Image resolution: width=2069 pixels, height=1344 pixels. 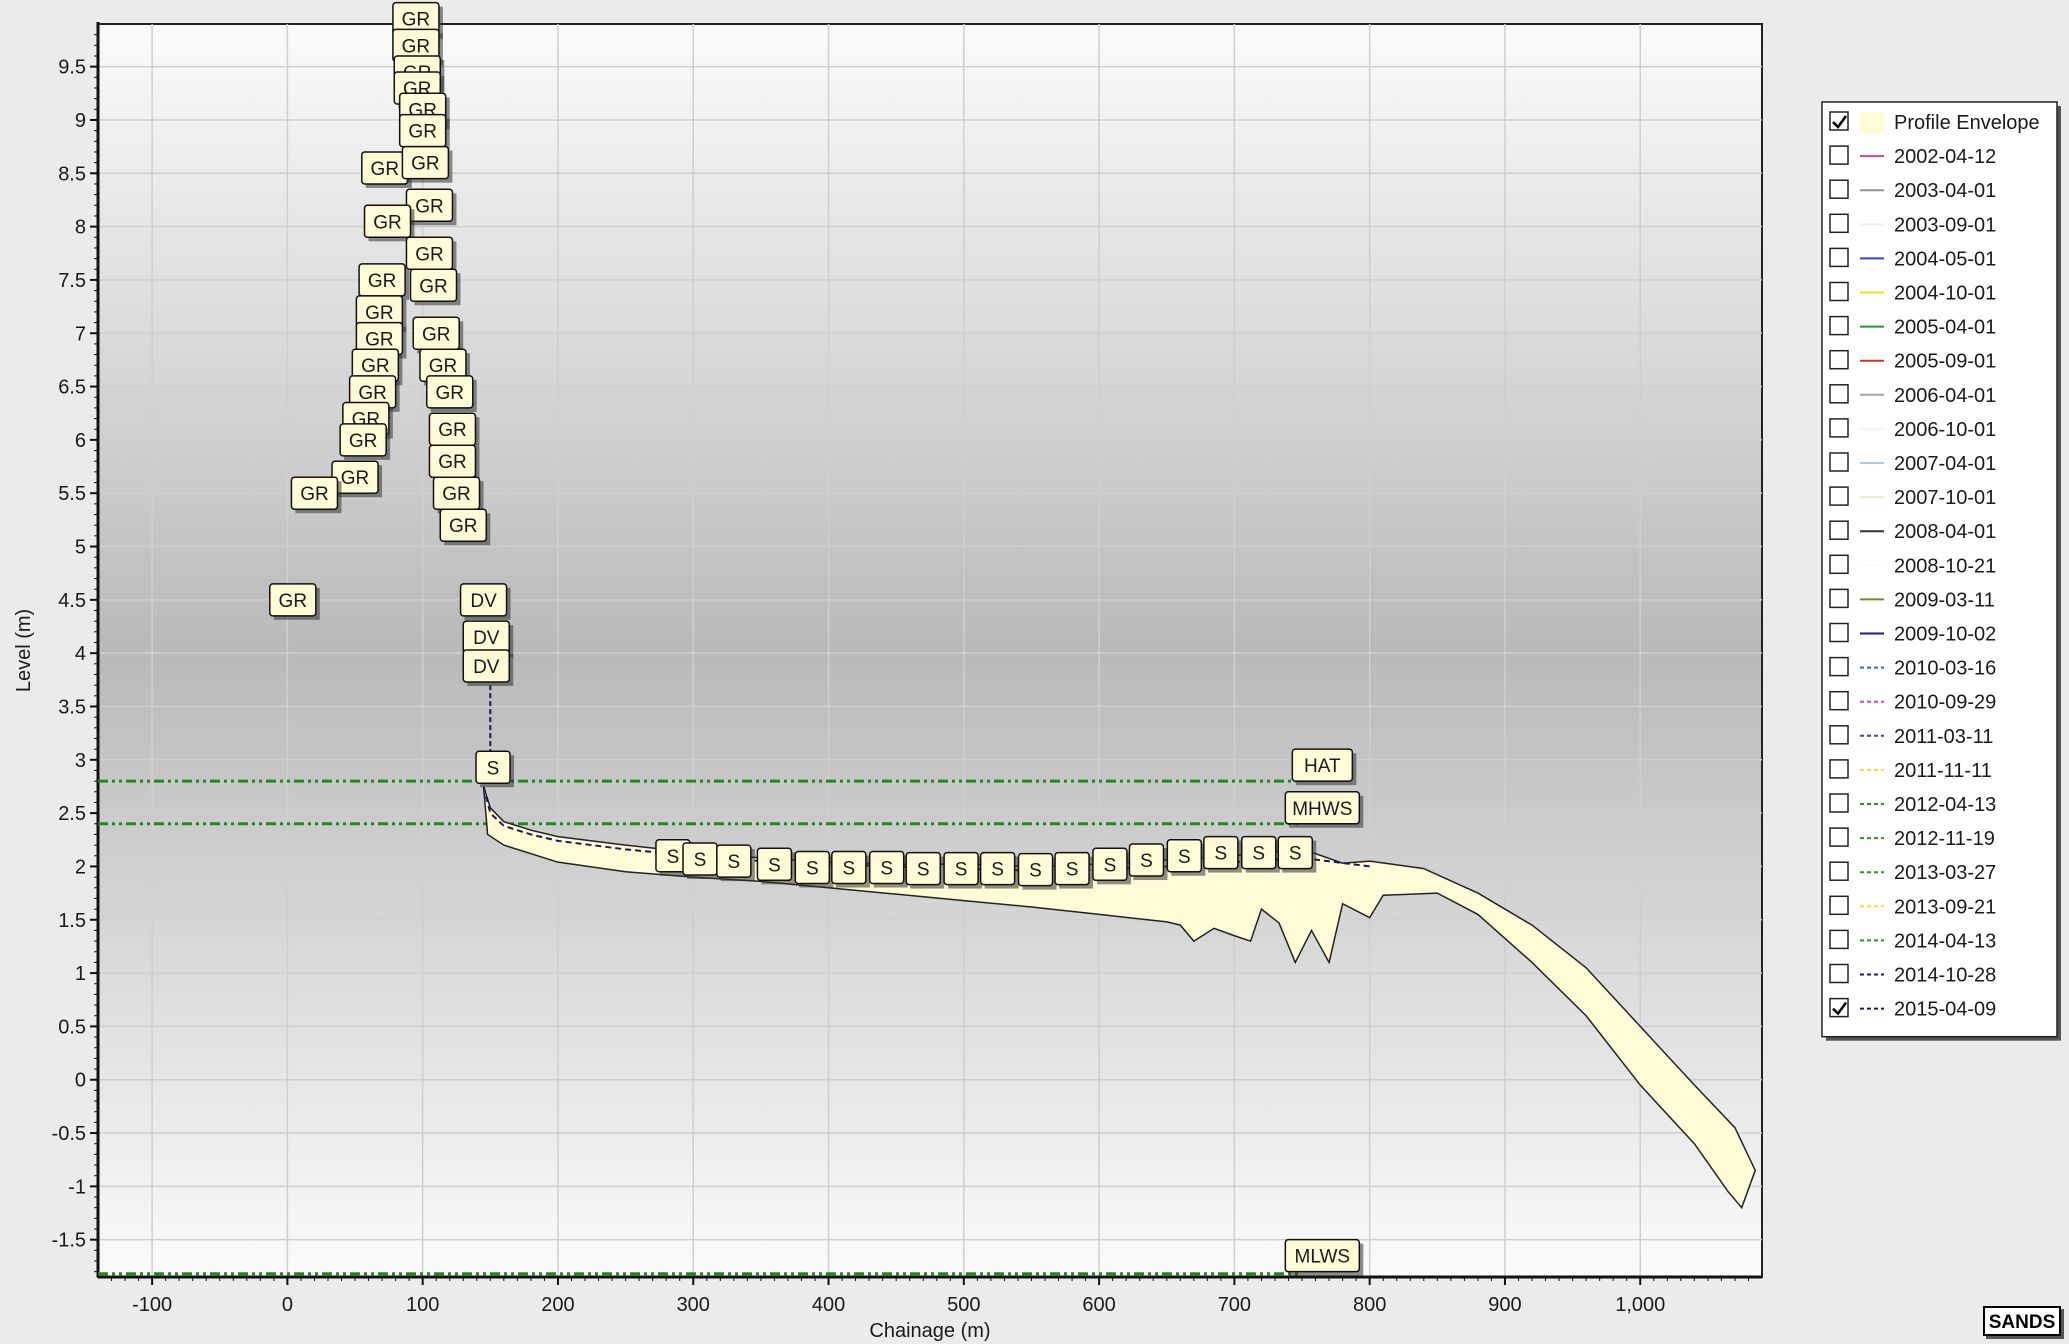 What do you see at coordinates (1945, 464) in the screenshot?
I see `legend-label: 2007-04-01` at bounding box center [1945, 464].